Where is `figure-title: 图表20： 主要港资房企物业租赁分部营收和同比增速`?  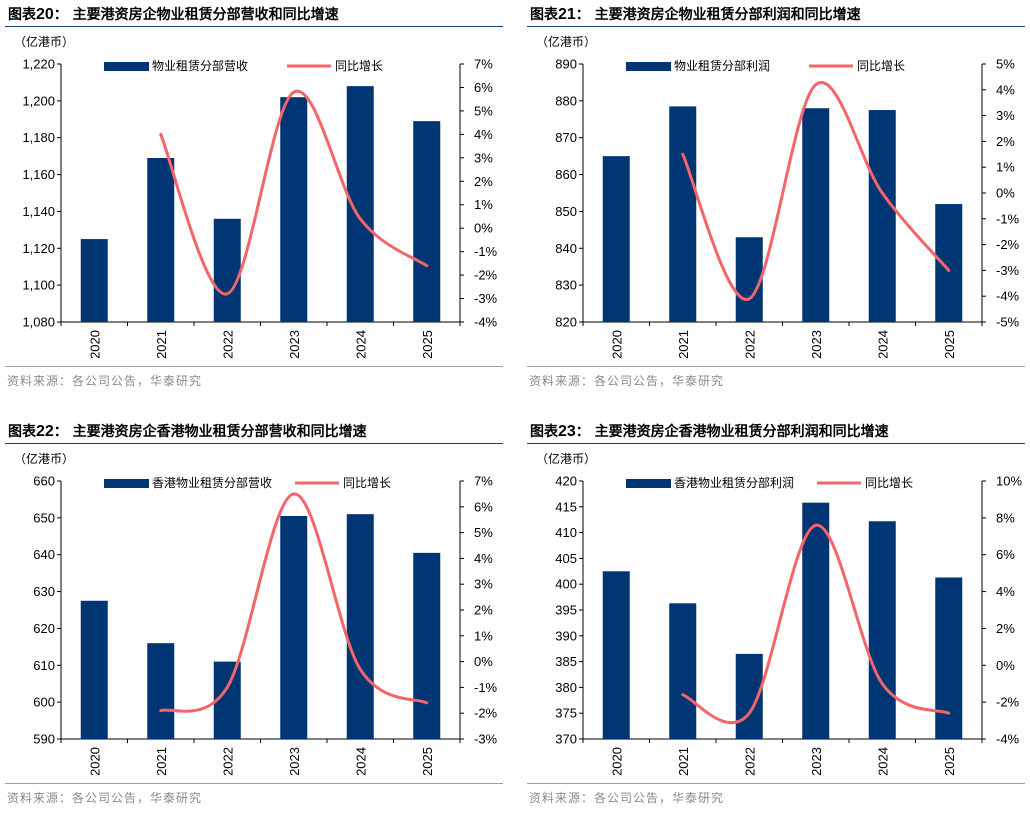 figure-title: 图表20： 主要港资房企物业租赁分部营收和同比增速 is located at coordinates (173, 14).